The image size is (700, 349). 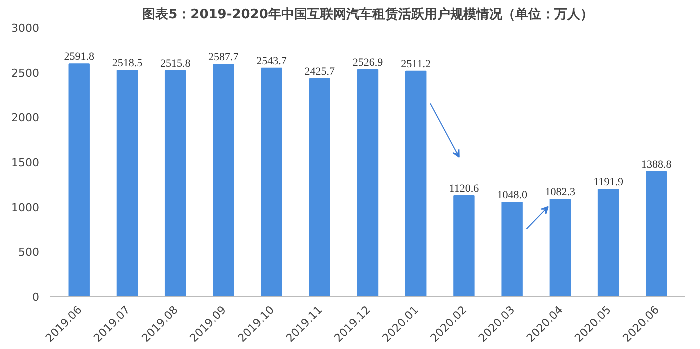 What do you see at coordinates (26, 163) in the screenshot?
I see `y-tick-label: 1500` at bounding box center [26, 163].